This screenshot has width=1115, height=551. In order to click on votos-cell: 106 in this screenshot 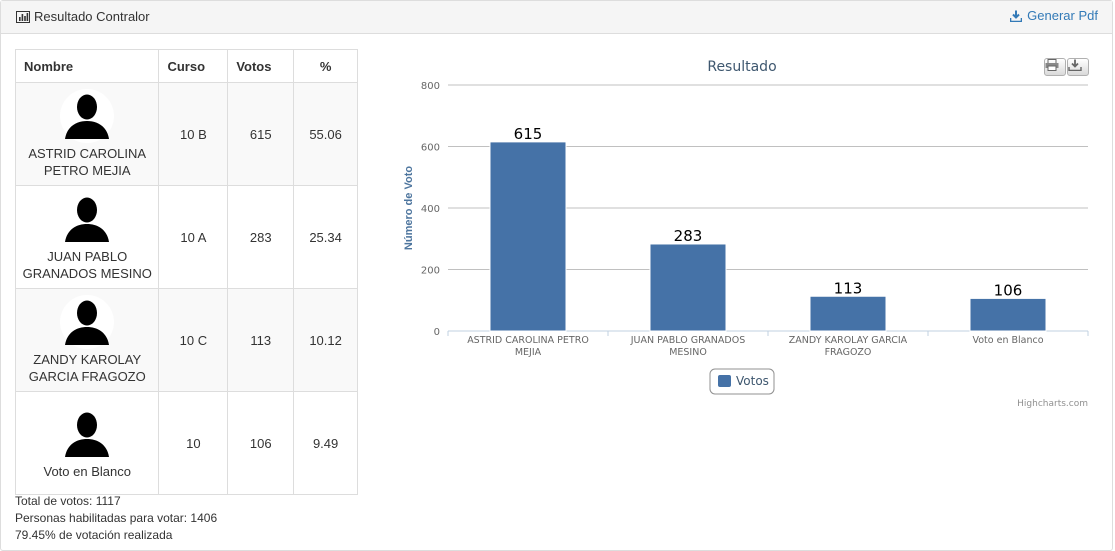, I will do `click(261, 443)`.